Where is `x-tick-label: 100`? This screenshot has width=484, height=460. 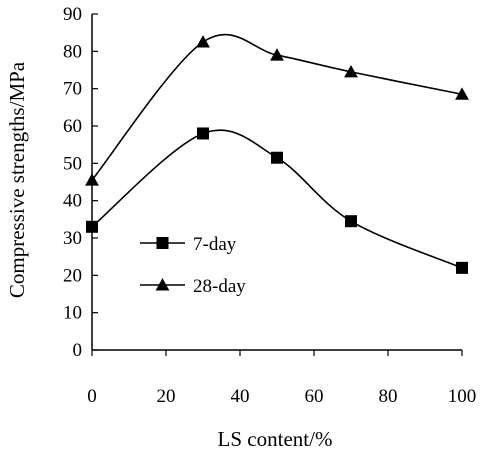 x-tick-label: 100 is located at coordinates (462, 396).